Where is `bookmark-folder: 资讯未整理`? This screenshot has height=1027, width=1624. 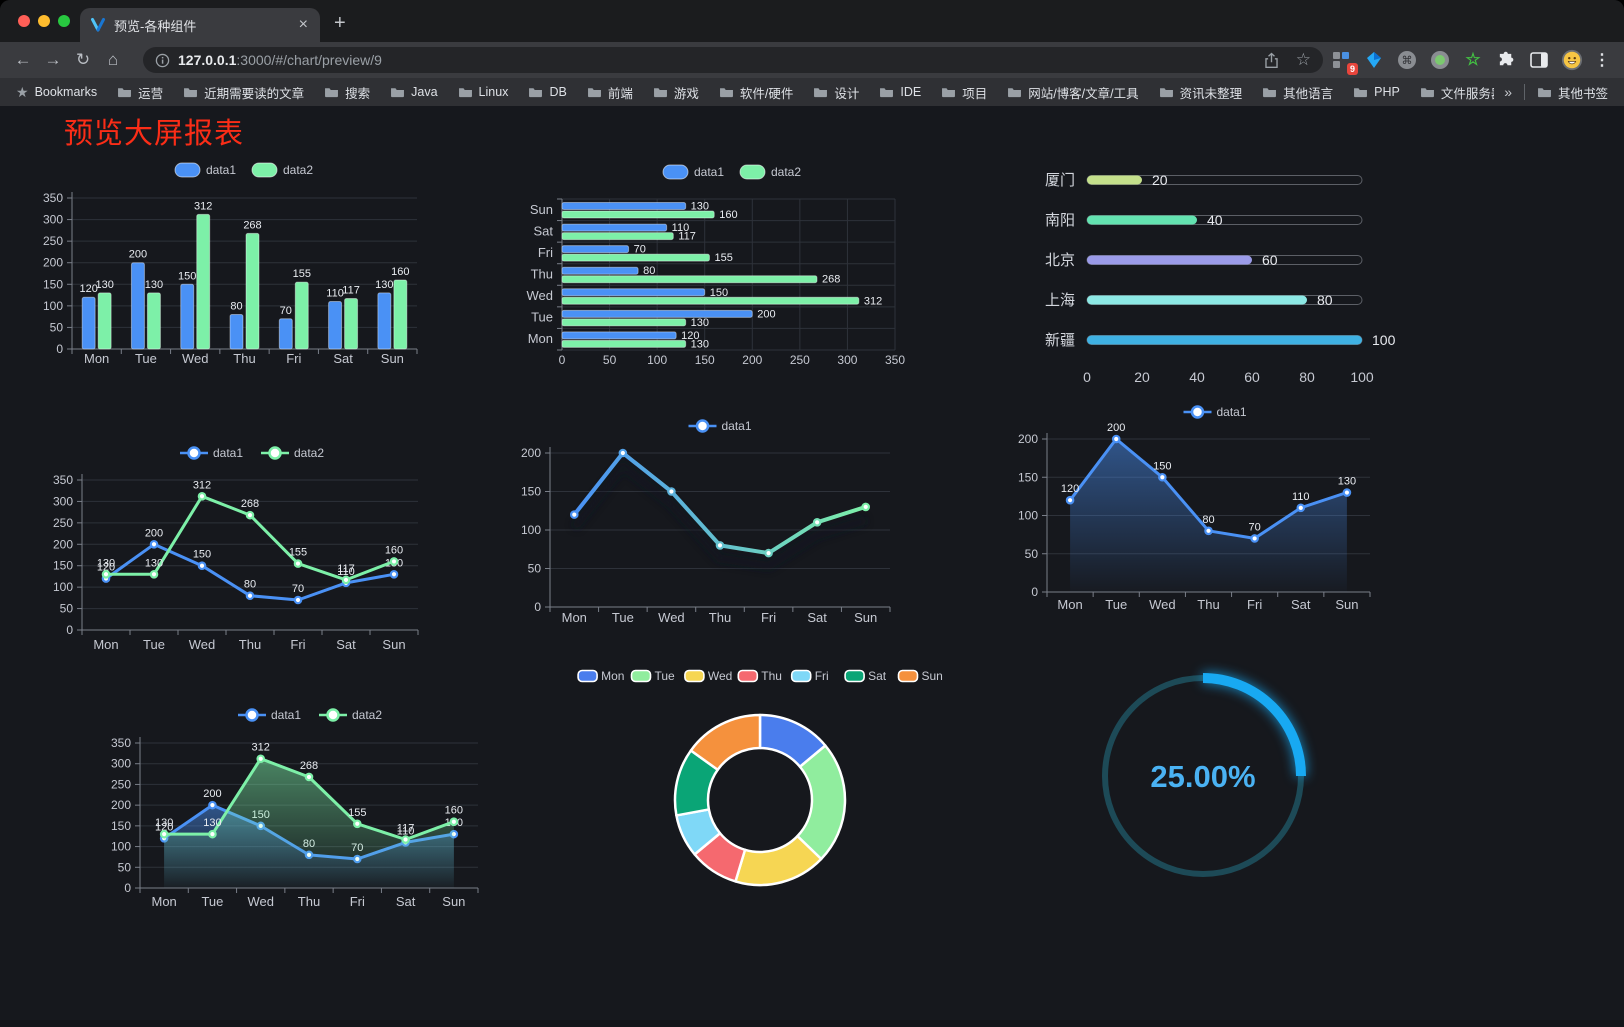 bookmark-folder: 资讯未整理 is located at coordinates (1200, 92).